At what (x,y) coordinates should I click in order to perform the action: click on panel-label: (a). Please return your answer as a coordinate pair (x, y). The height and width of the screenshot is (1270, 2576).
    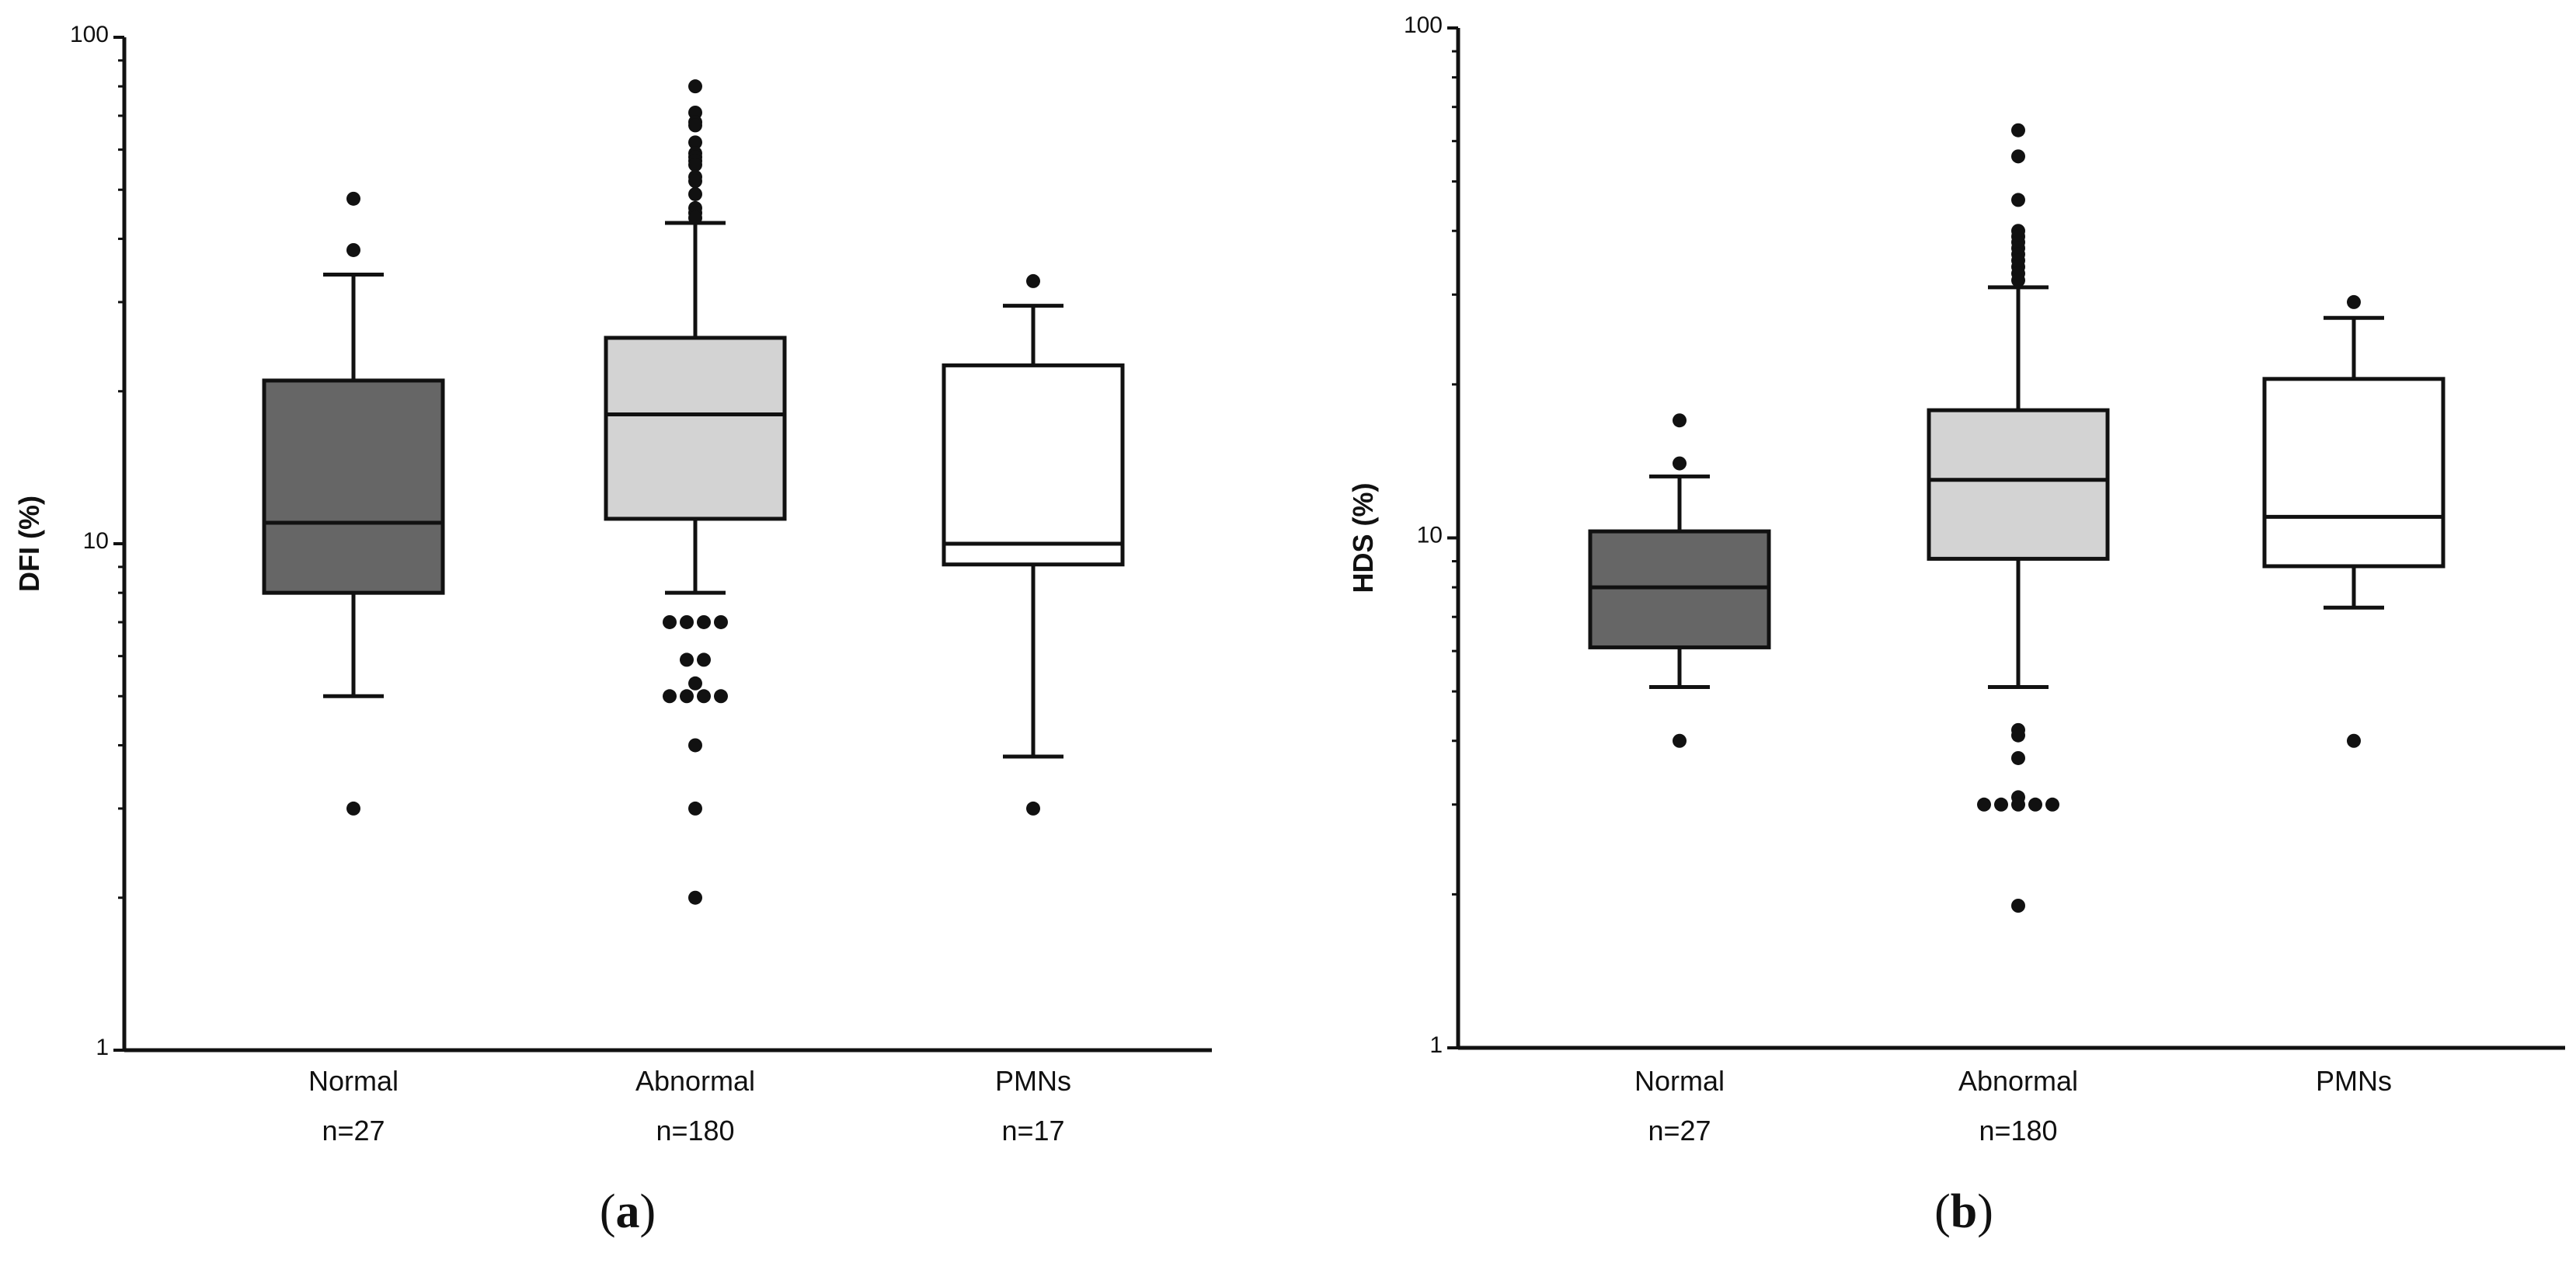
    Looking at the image, I should click on (628, 1211).